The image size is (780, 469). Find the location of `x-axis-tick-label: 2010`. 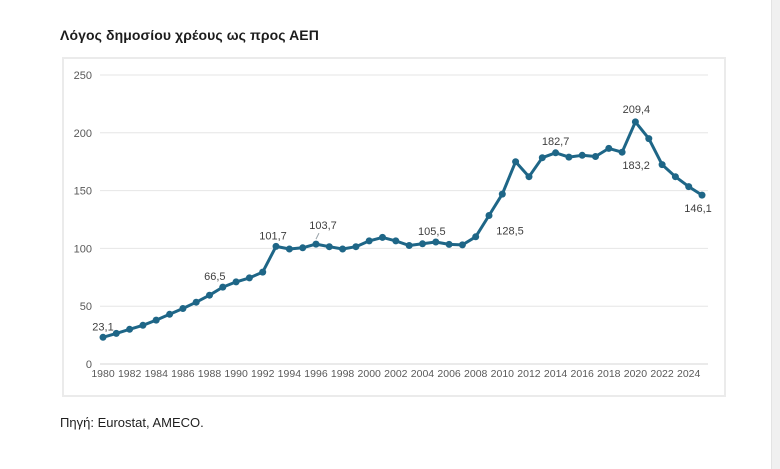

x-axis-tick-label: 2010 is located at coordinates (503, 374).